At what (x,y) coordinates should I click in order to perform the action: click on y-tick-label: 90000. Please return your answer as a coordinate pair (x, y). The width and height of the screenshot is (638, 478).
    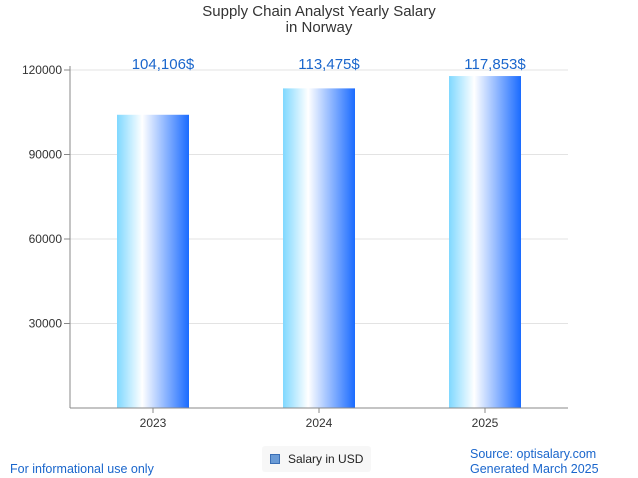
    Looking at the image, I should click on (46, 155).